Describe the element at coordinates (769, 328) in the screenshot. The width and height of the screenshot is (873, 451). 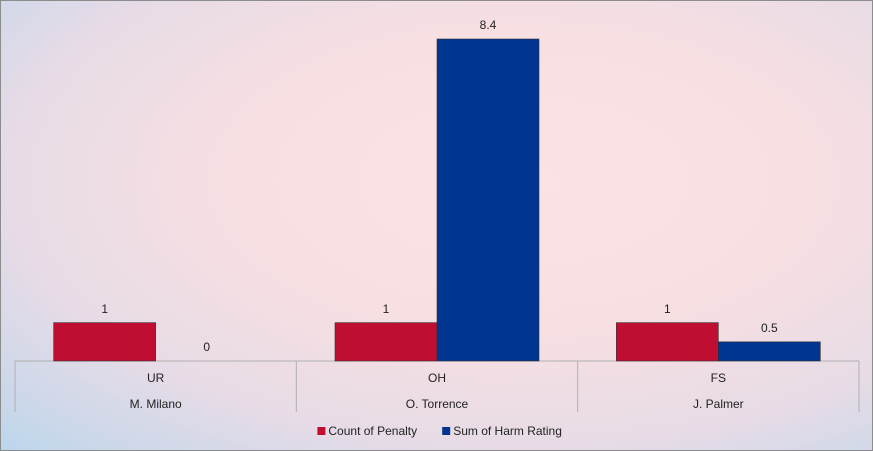
I see `data-label: 0.5` at that location.